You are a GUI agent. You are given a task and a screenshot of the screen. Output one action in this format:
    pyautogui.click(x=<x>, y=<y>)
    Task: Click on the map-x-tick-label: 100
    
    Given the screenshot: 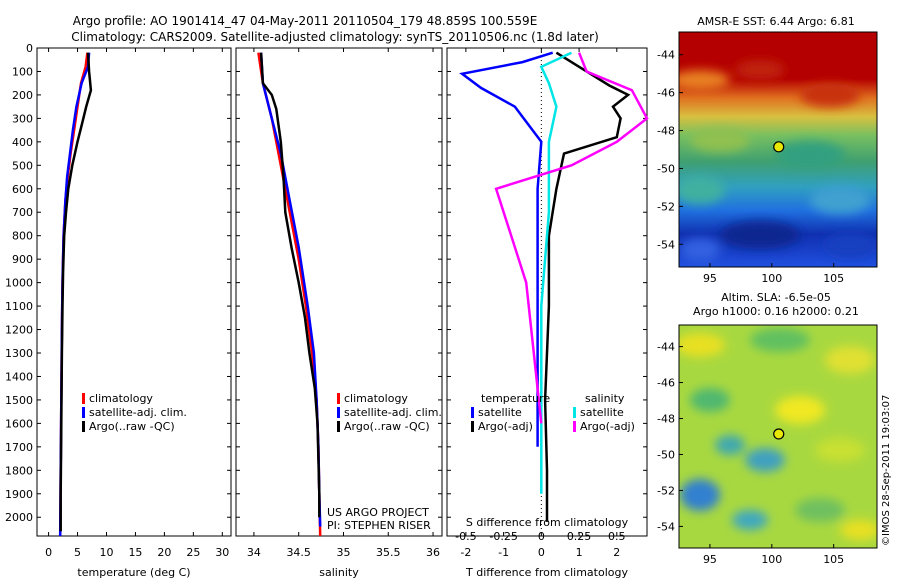 What is the action you would take?
    pyautogui.click(x=771, y=278)
    